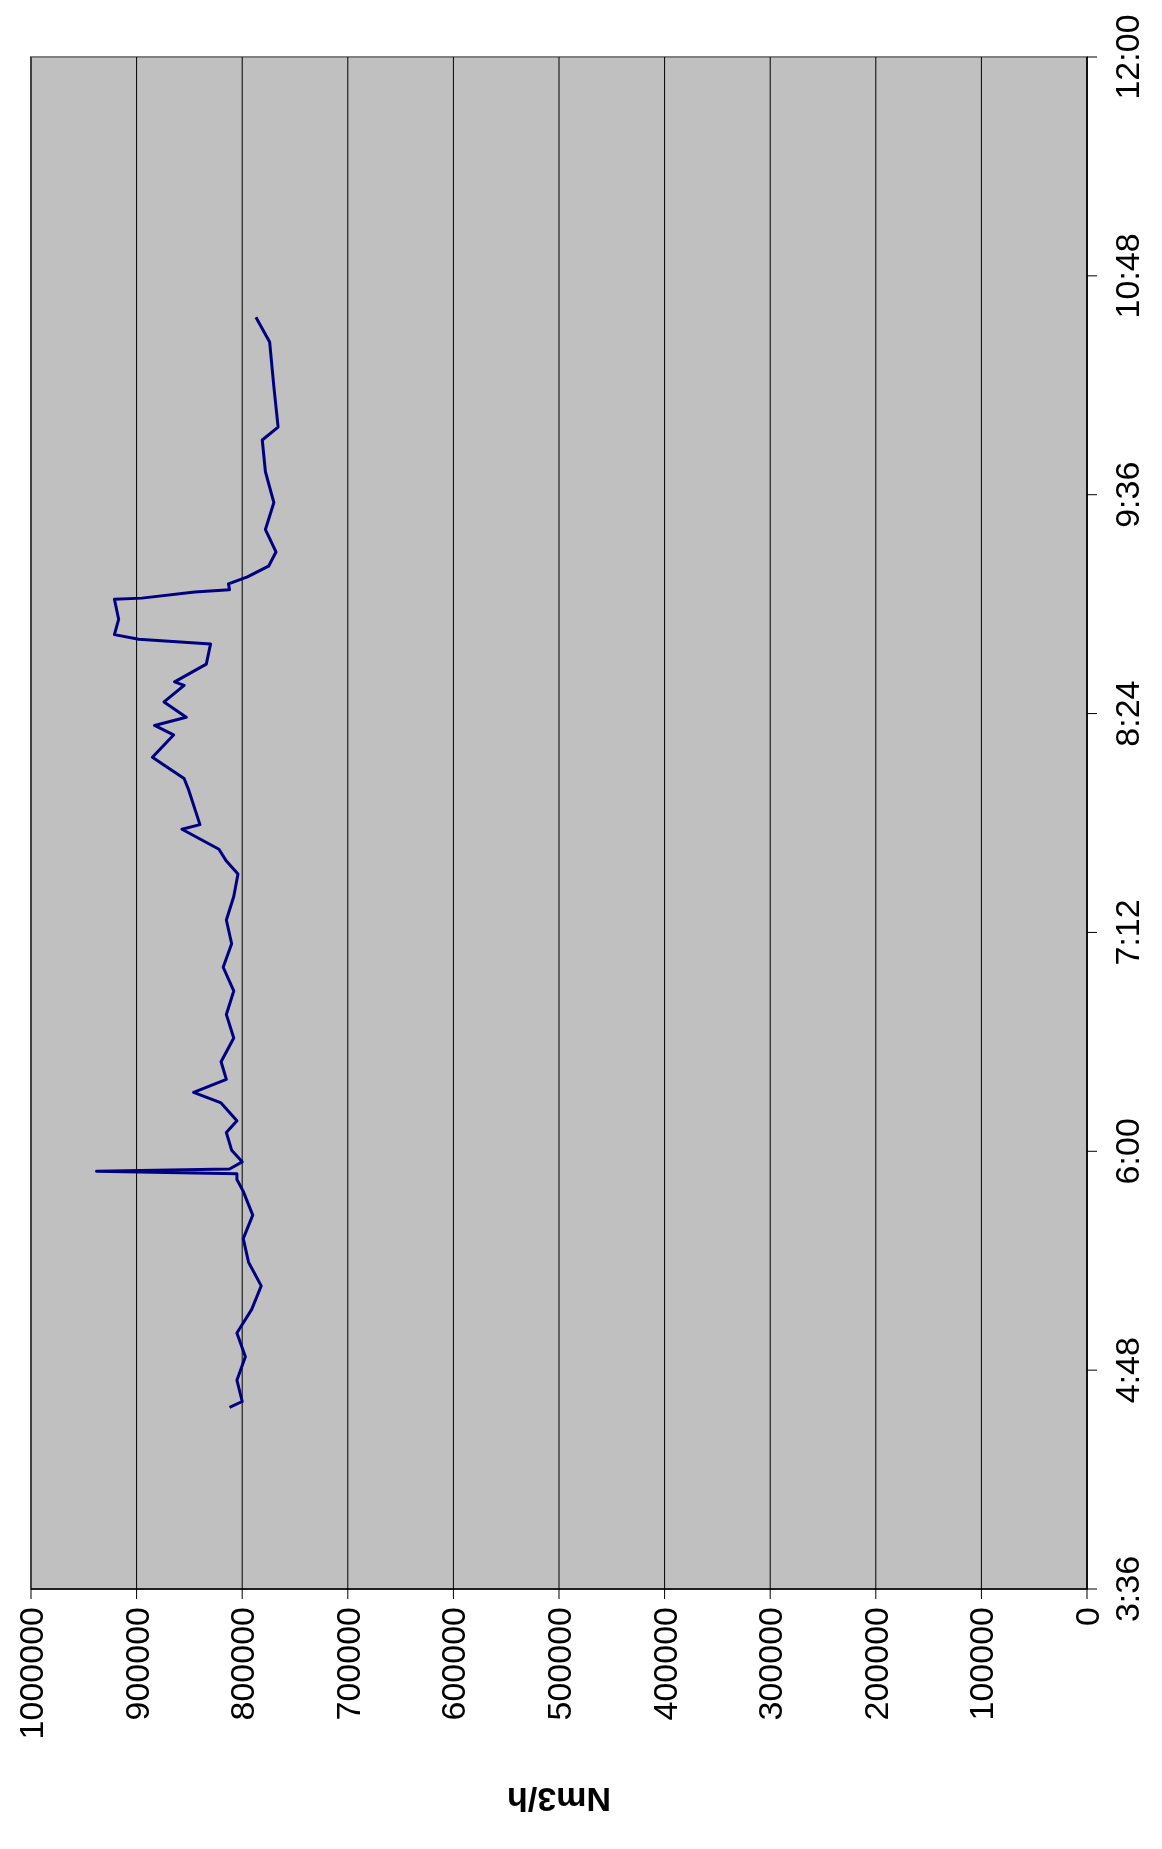 Image resolution: width=1162 pixels, height=1849 pixels. I want to click on x-tick-label: 1000000, so click(30, 1673).